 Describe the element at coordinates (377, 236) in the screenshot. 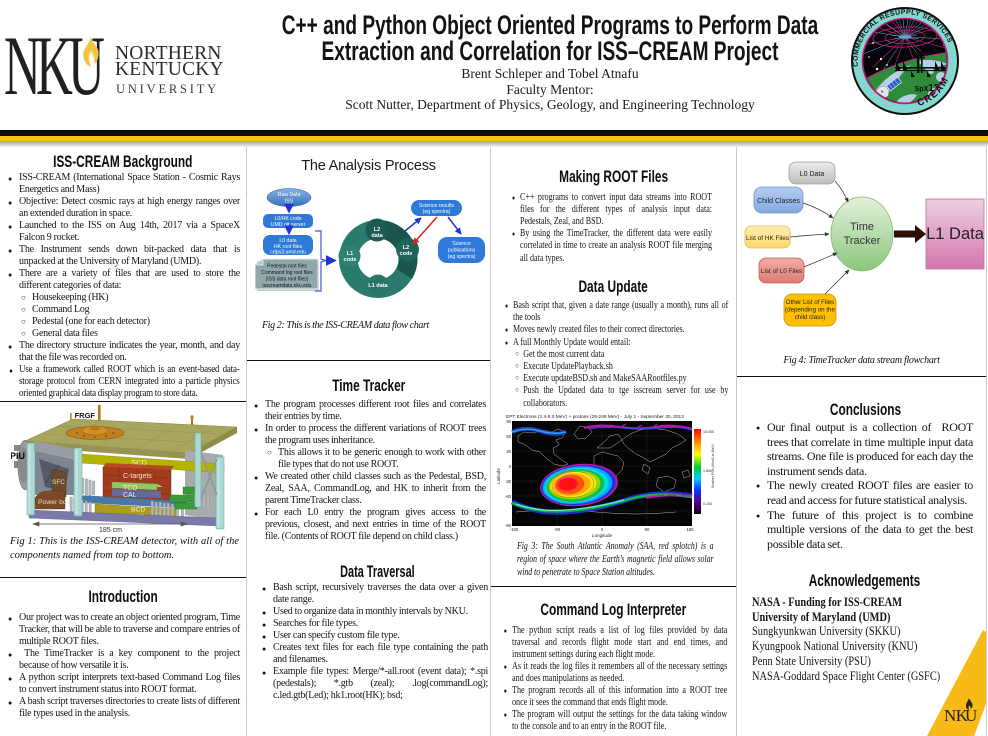

I see `svg-text: data` at that location.